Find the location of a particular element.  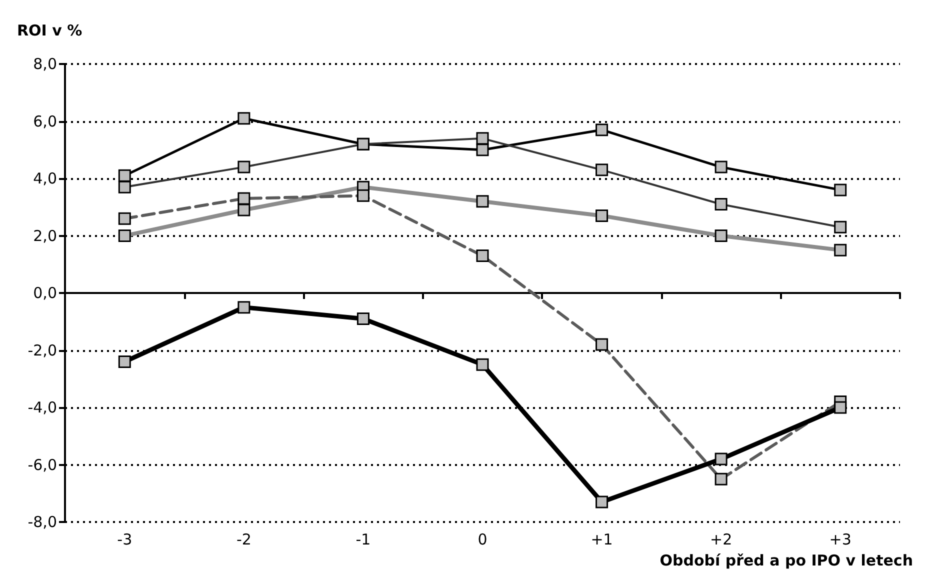

y-tick-label: 0,0 is located at coordinates (45, 293).